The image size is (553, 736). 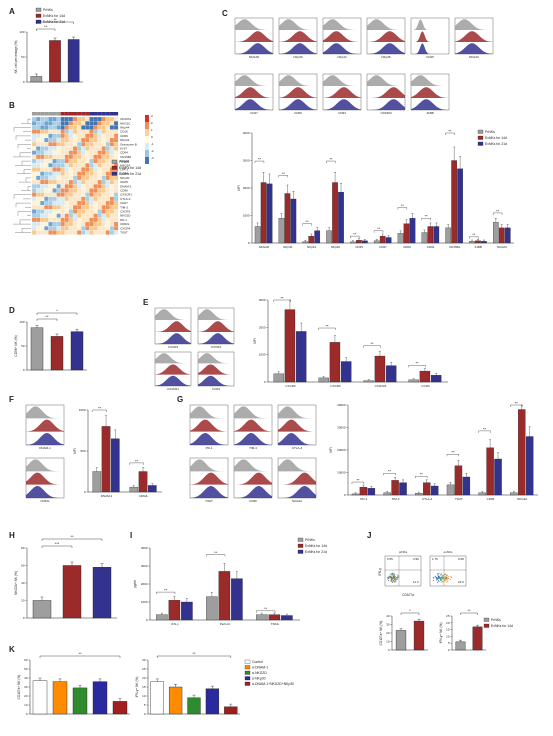 I want to click on heatmap-row-label: CD96, so click(x=124, y=191).